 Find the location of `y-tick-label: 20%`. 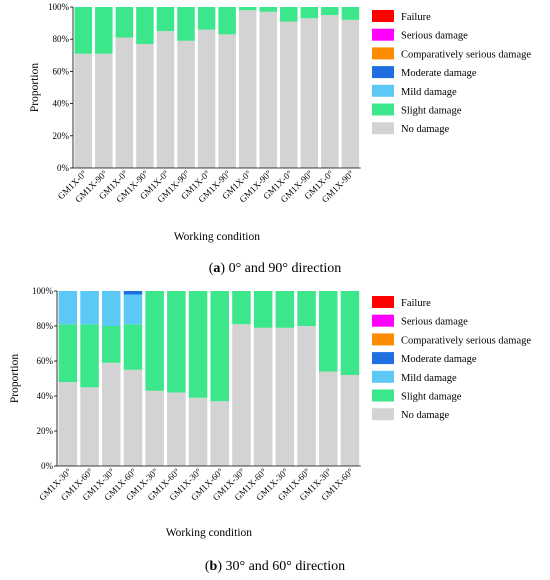

y-tick-label: 20% is located at coordinates (61, 136).